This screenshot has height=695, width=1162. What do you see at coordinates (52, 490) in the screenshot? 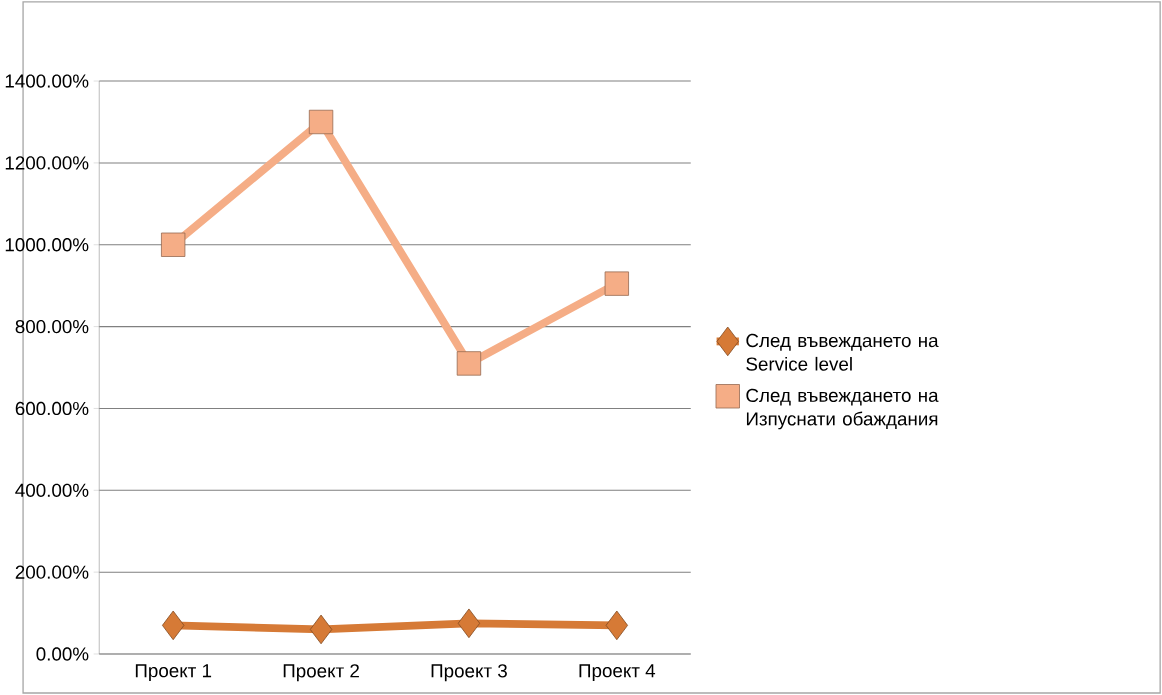
I see `y-tick-label: 400.00%` at bounding box center [52, 490].